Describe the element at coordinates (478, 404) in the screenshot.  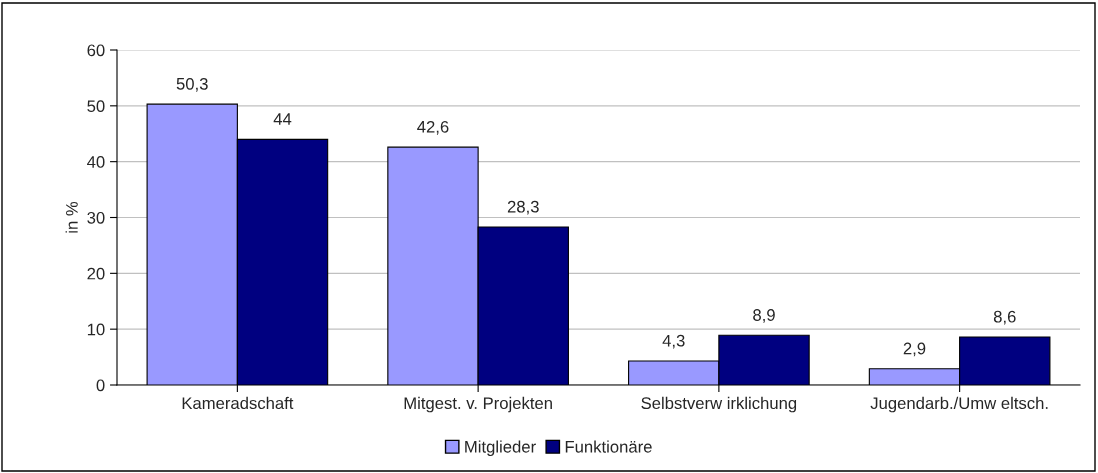
I see `x-tick-label: Mitgest. v. Projekten` at that location.